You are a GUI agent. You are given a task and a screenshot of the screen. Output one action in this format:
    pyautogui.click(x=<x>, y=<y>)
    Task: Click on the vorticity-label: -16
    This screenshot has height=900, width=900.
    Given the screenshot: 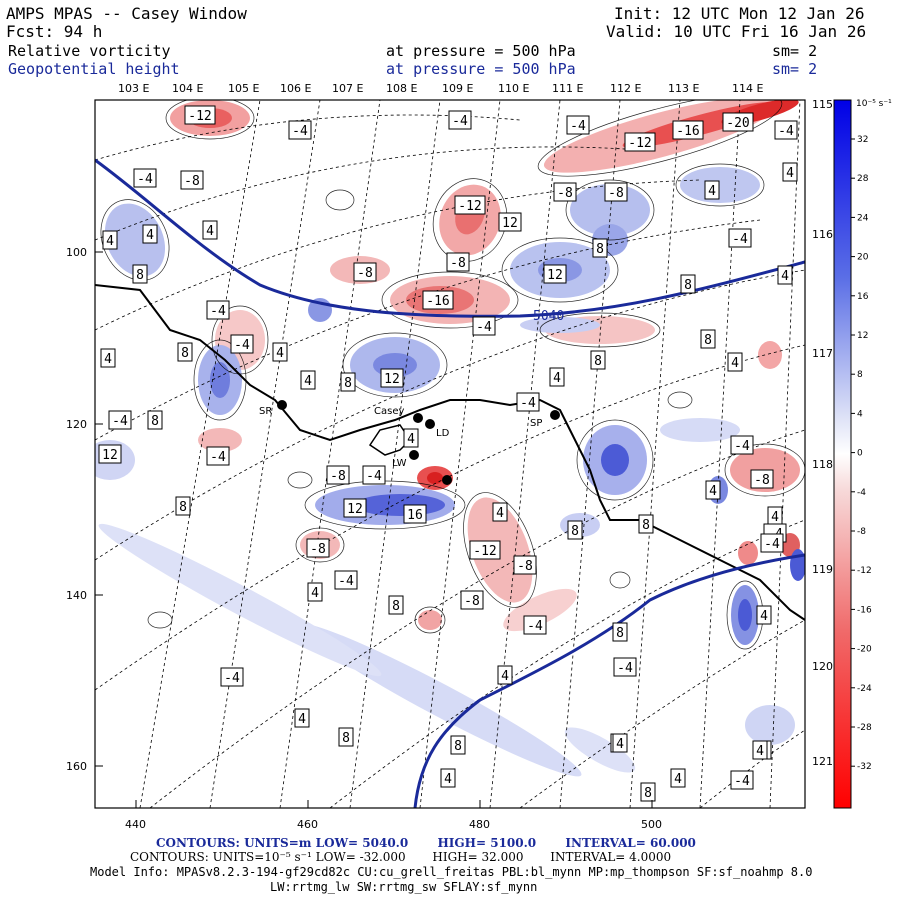 What is the action you would take?
    pyautogui.click(x=438, y=300)
    